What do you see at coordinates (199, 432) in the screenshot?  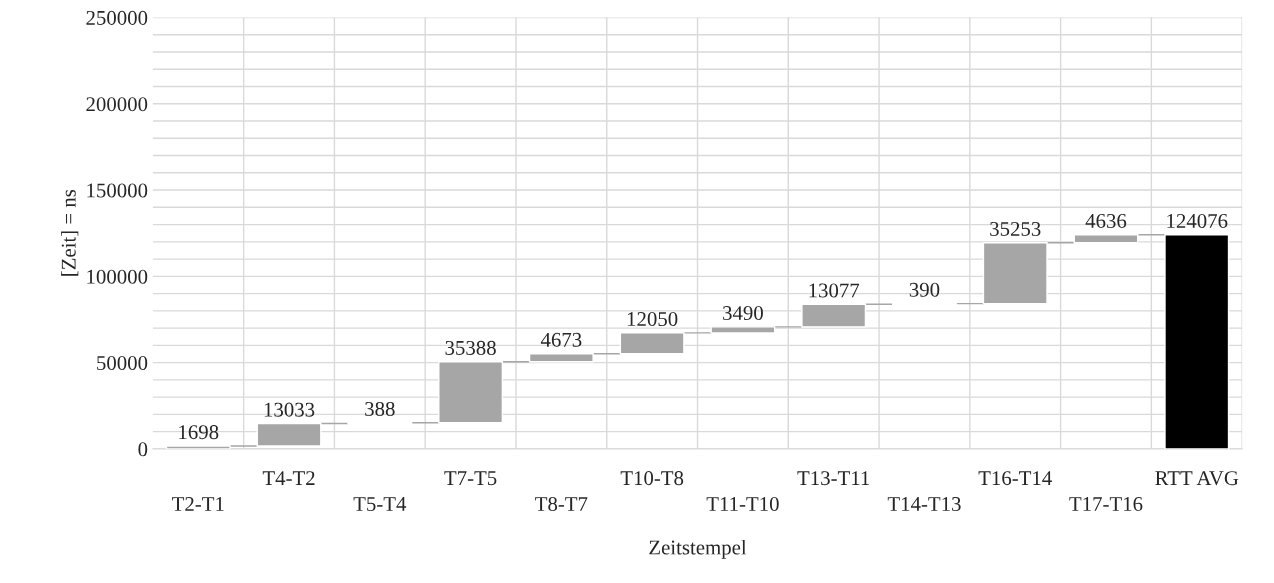 I see `data-label: 1698` at bounding box center [199, 432].